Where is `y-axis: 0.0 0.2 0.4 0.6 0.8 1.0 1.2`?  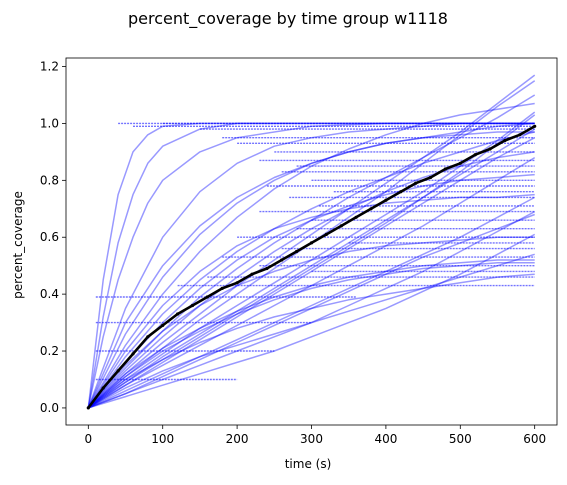 y-axis: 0.0 0.2 0.4 0.6 0.8 1.0 1.2 is located at coordinates (53, 237).